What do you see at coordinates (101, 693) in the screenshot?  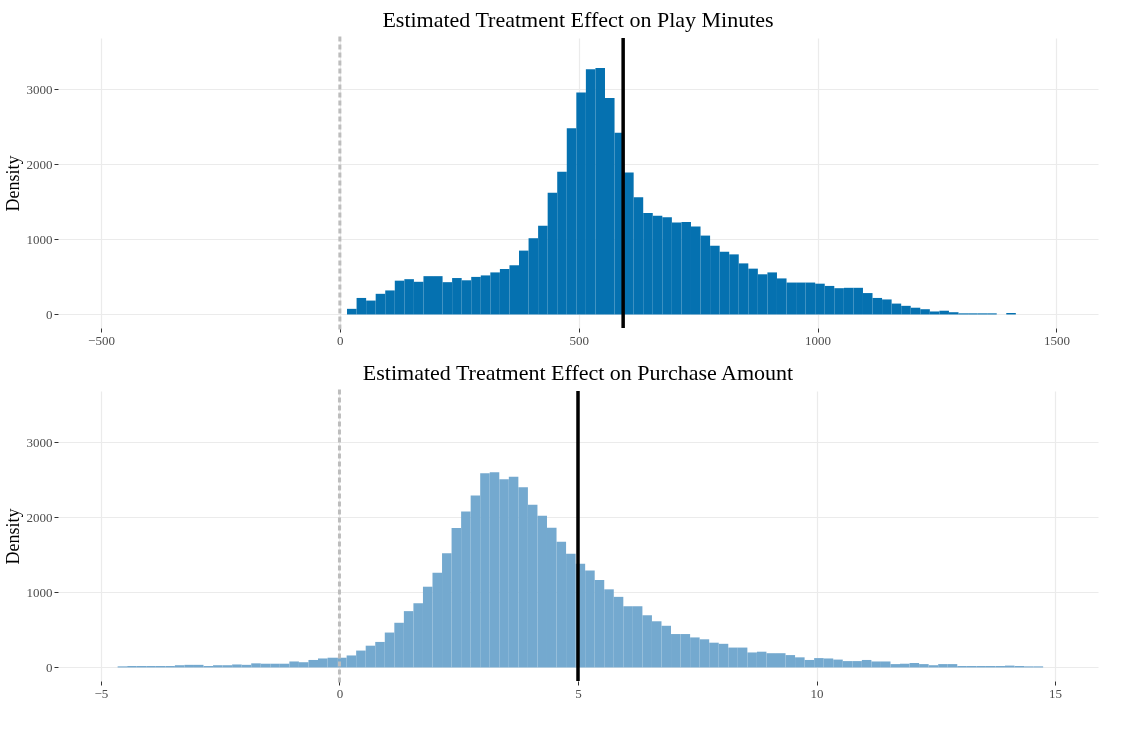 I see `x-tick-label: −5` at bounding box center [101, 693].